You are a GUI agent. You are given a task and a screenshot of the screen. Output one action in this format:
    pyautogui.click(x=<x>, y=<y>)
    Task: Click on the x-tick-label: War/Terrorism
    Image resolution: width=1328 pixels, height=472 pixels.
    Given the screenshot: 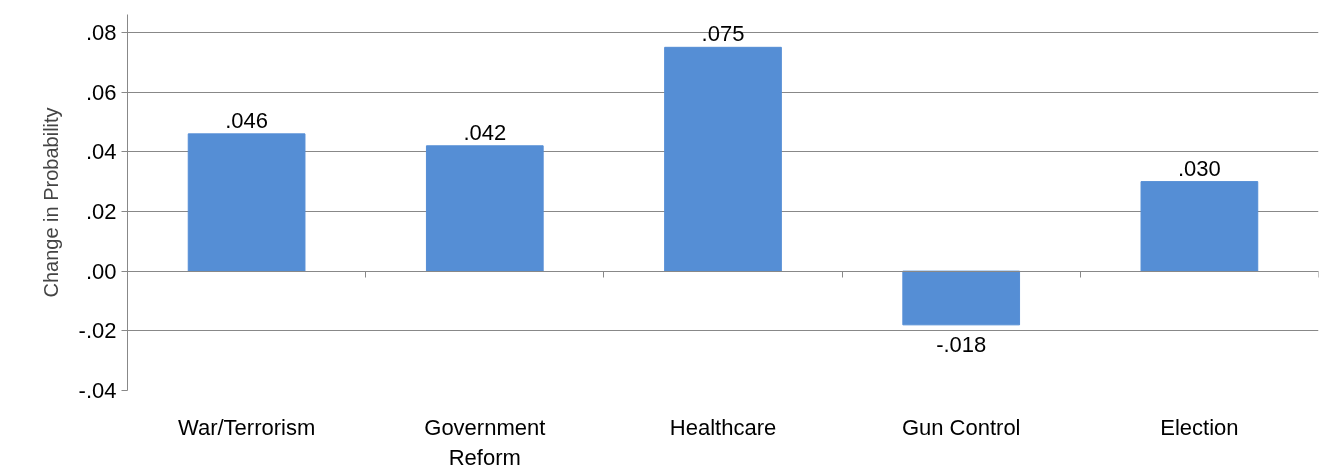 What is the action you would take?
    pyautogui.click(x=246, y=427)
    